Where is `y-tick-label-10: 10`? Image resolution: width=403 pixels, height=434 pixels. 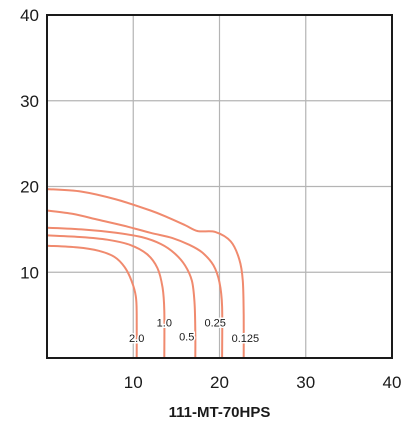 y-tick-label-10: 10 is located at coordinates (29, 272).